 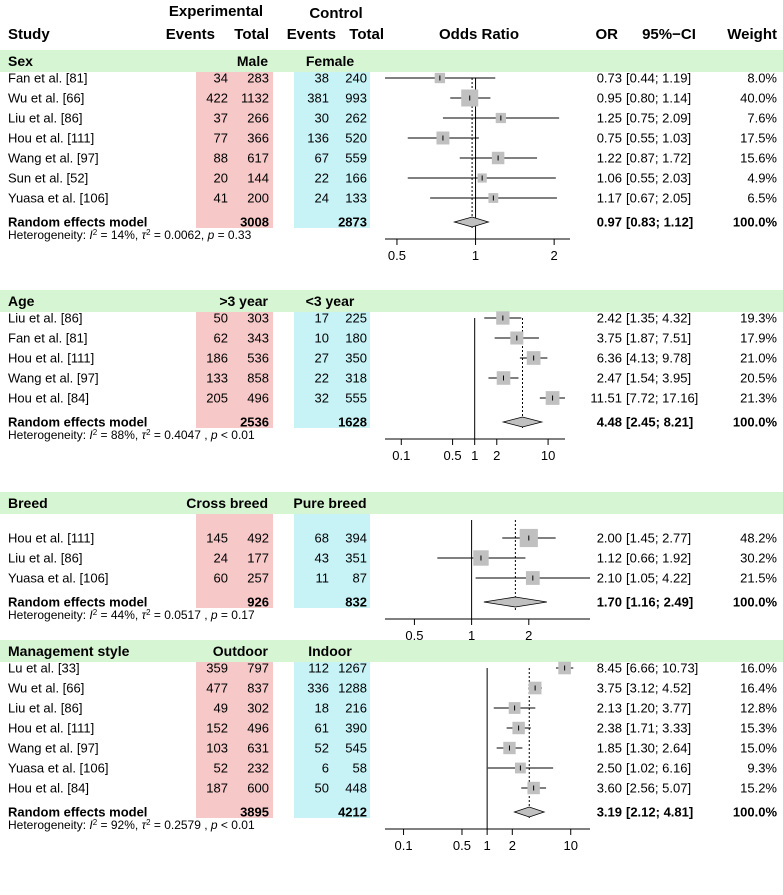 I want to click on ci-value: [1.30; 2.64], so click(x=658, y=748).